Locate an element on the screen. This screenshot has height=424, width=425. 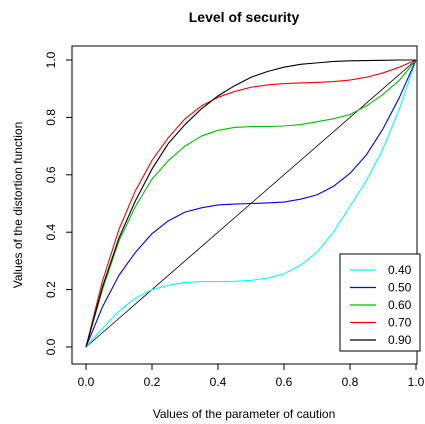
y-tick-label: 0.2 is located at coordinates (51, 289).